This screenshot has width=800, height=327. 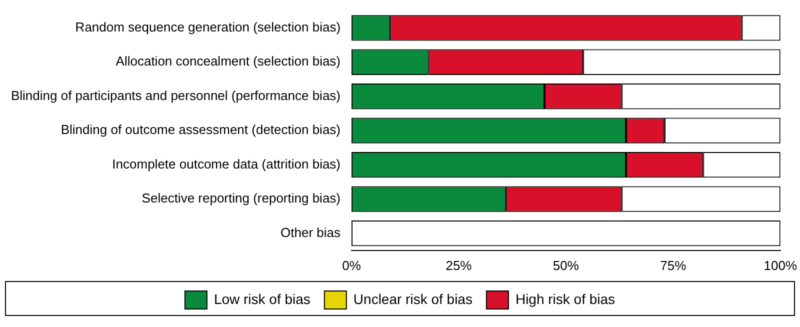 I want to click on y-tick-label: Selective reporting (reporting bias), so click(x=241, y=198).